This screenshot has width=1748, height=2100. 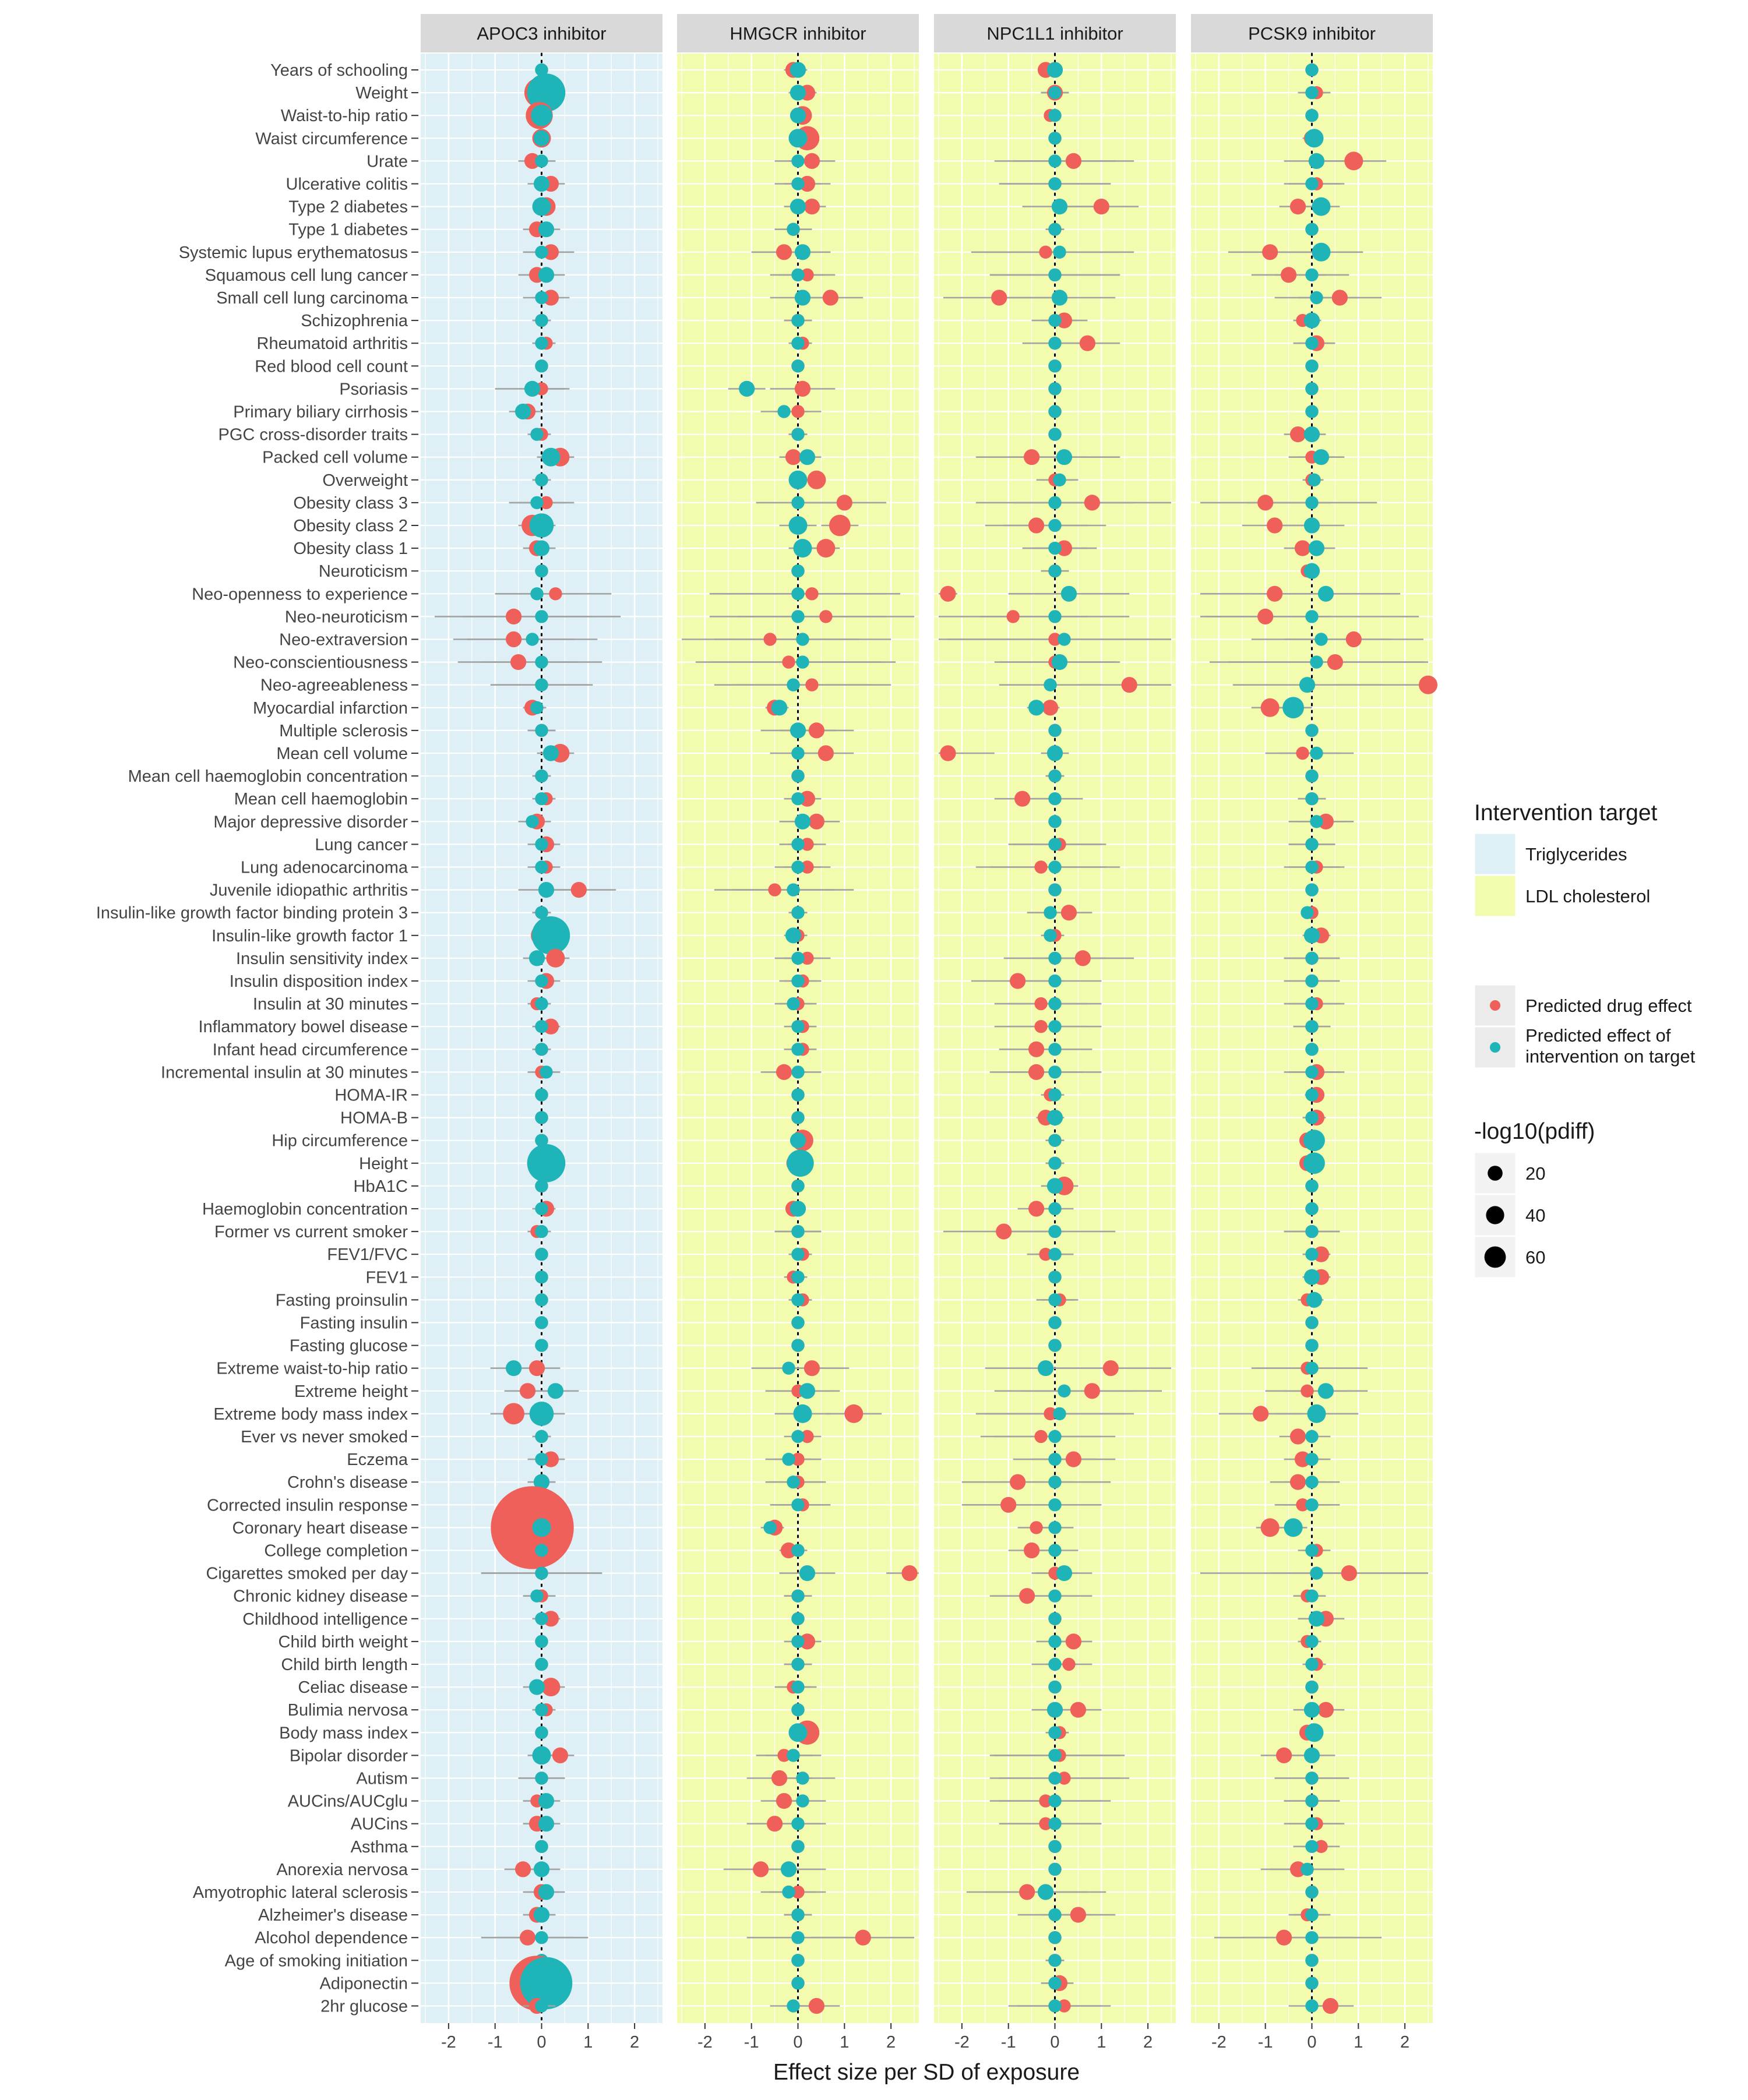 I want to click on y-tick-label: Ever vs never smoked, so click(x=324, y=1437).